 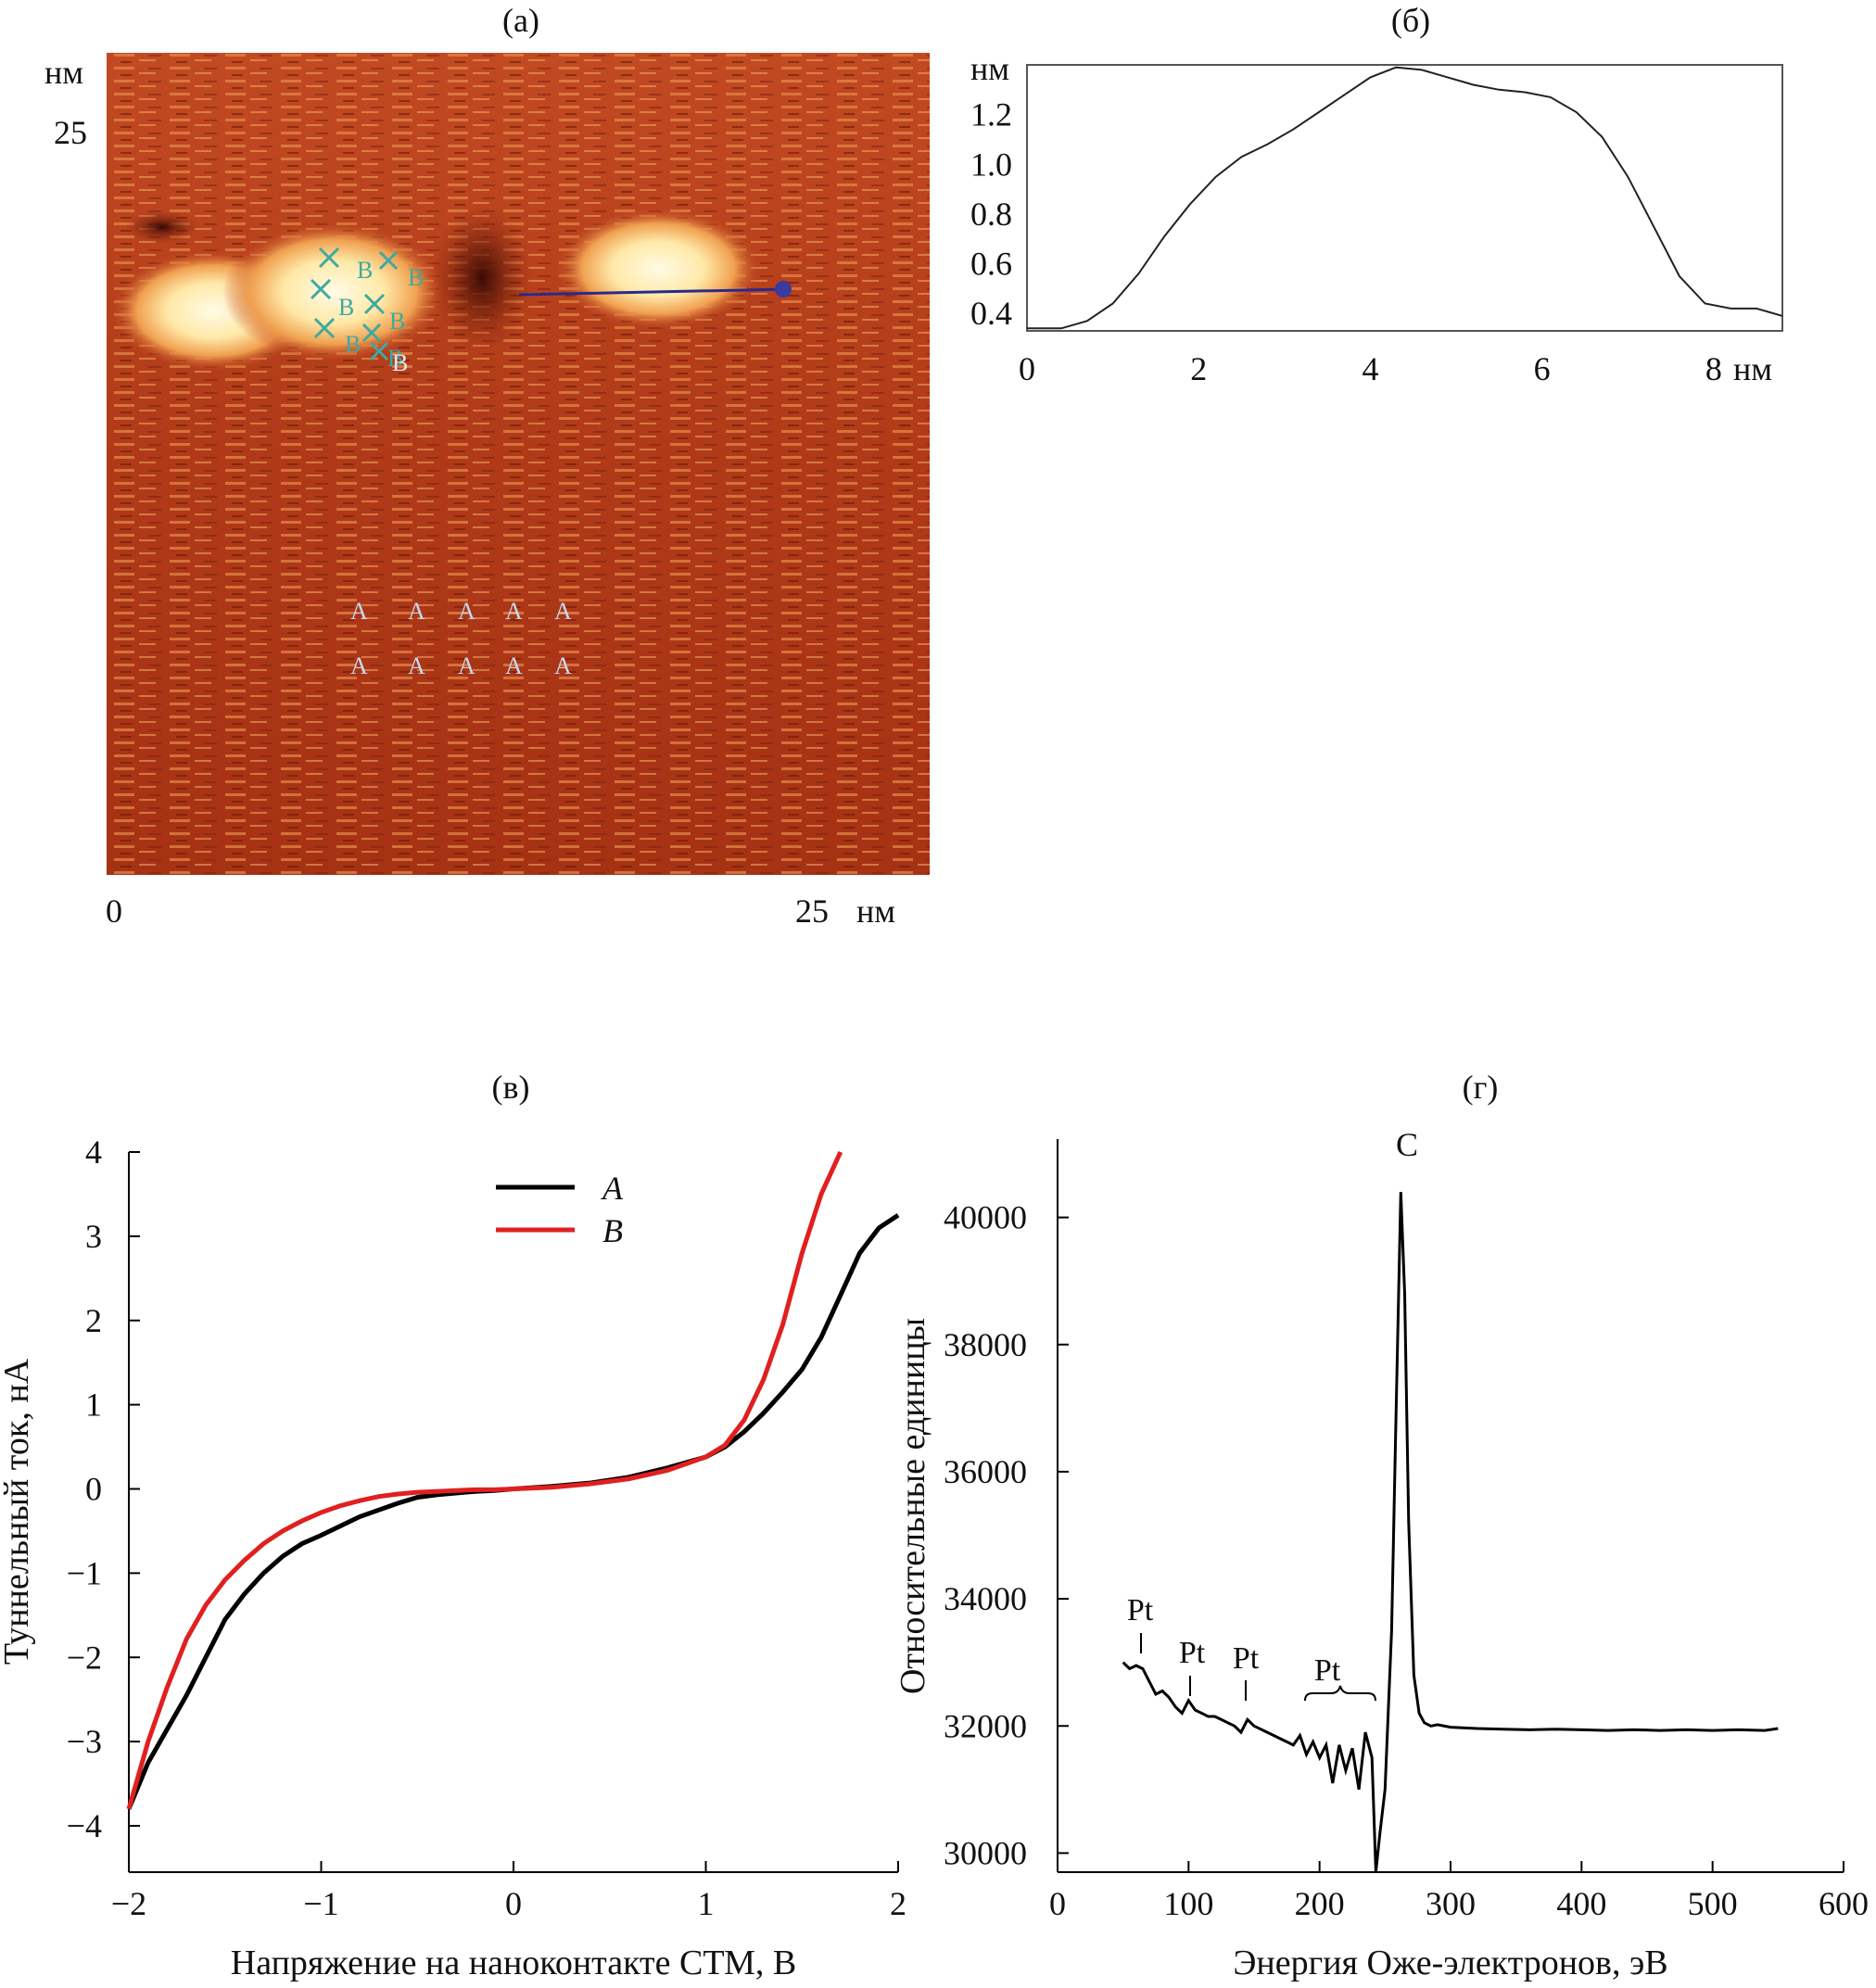 I want to click on panel-a-y-unit: нм, so click(x=64, y=72).